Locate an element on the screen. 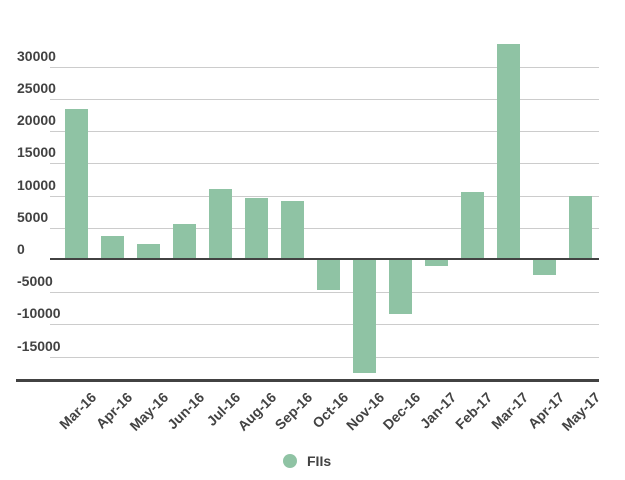 The image size is (625, 480). y-tick-label-20000: 20000 is located at coordinates (36, 120).